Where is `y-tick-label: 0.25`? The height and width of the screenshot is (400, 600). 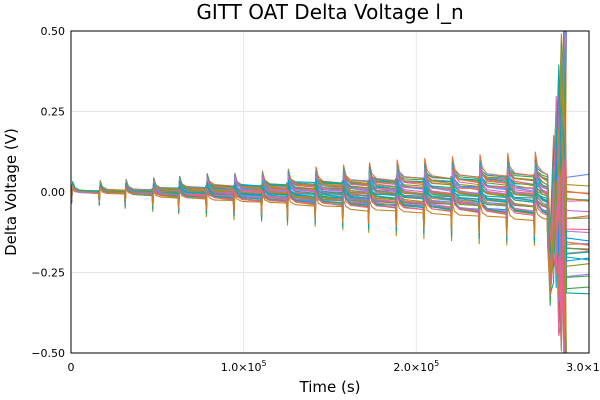 y-tick-label: 0.25 is located at coordinates (53, 112).